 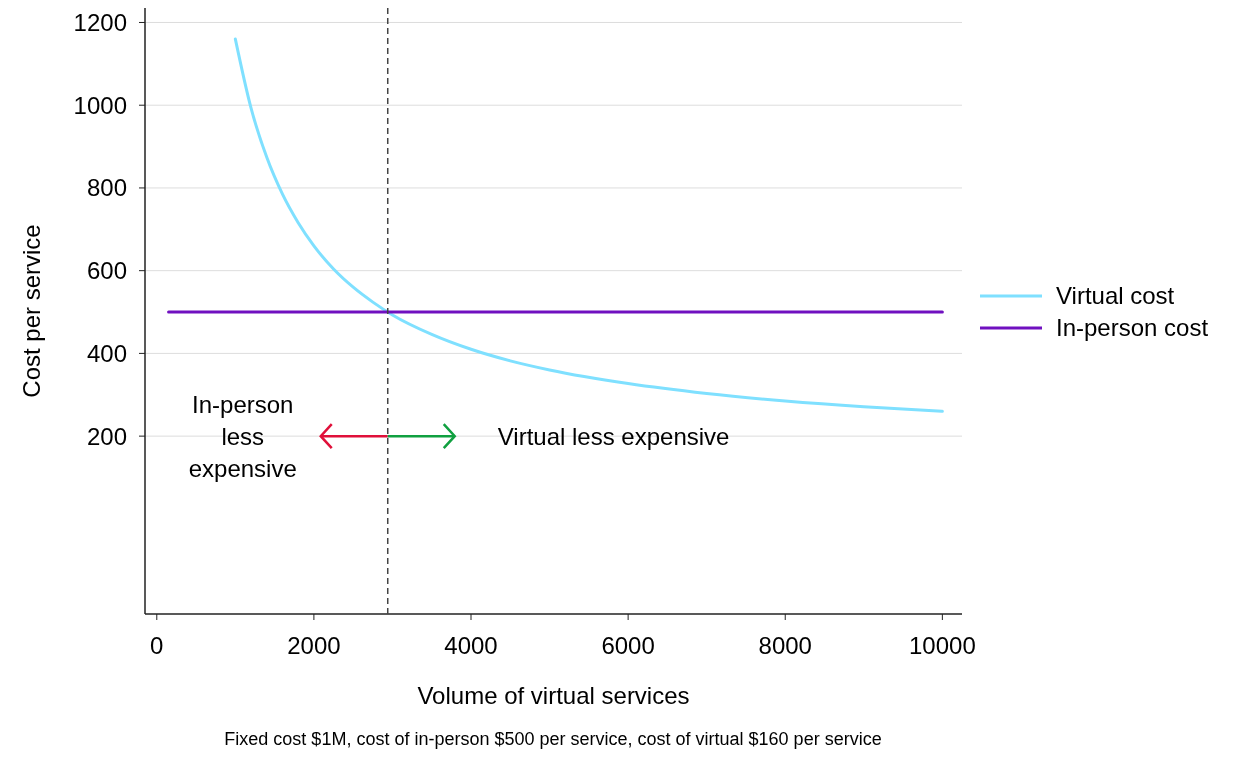 I want to click on x-tick-label: 10000, so click(x=942, y=645).